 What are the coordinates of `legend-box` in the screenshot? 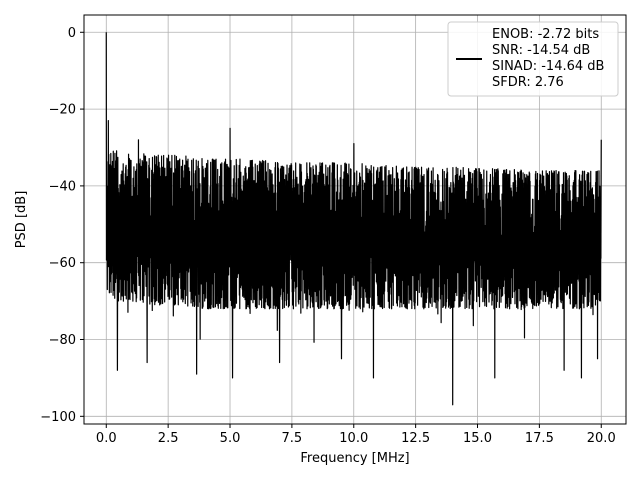 It's located at (533, 59).